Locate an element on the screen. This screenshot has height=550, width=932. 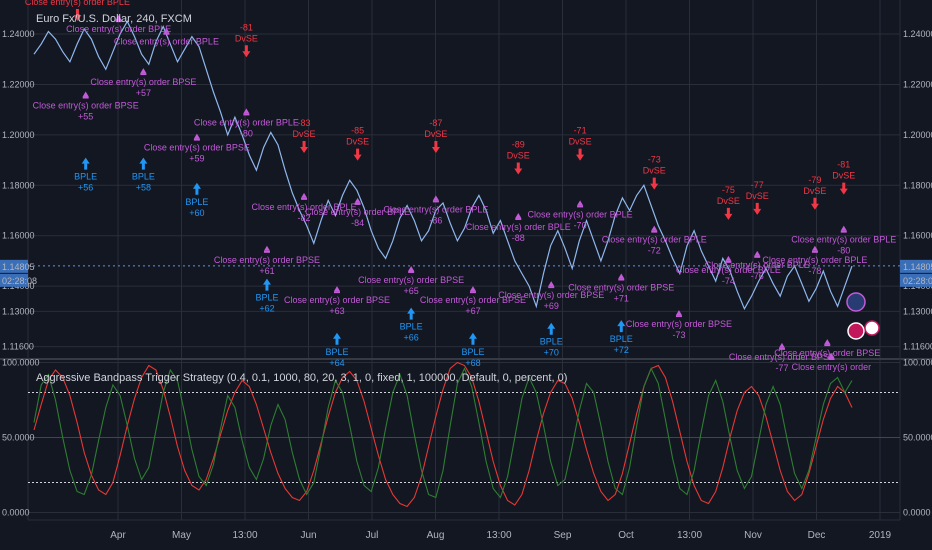
signal-close: Close entry(s) order BPLE-86 is located at coordinates (435, 210).